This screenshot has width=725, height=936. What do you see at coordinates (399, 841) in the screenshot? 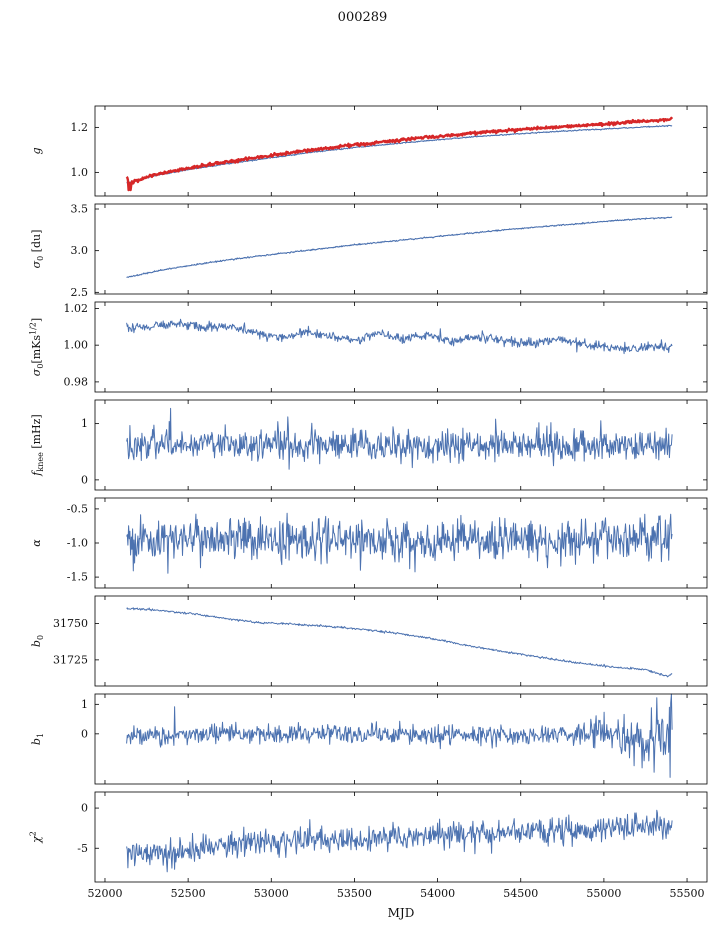
I see `series-chi2` at bounding box center [399, 841].